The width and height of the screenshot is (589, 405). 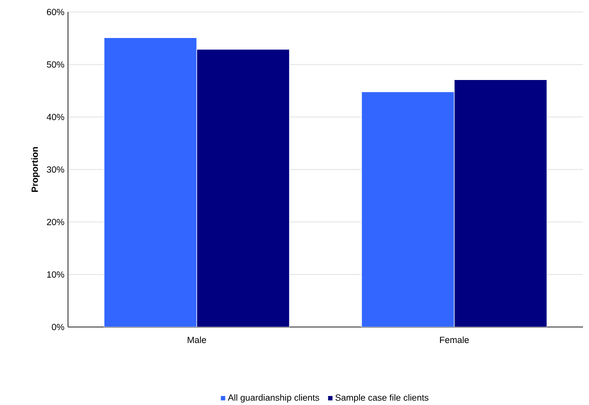 What do you see at coordinates (274, 398) in the screenshot?
I see `legend-label: All guardianship clients` at bounding box center [274, 398].